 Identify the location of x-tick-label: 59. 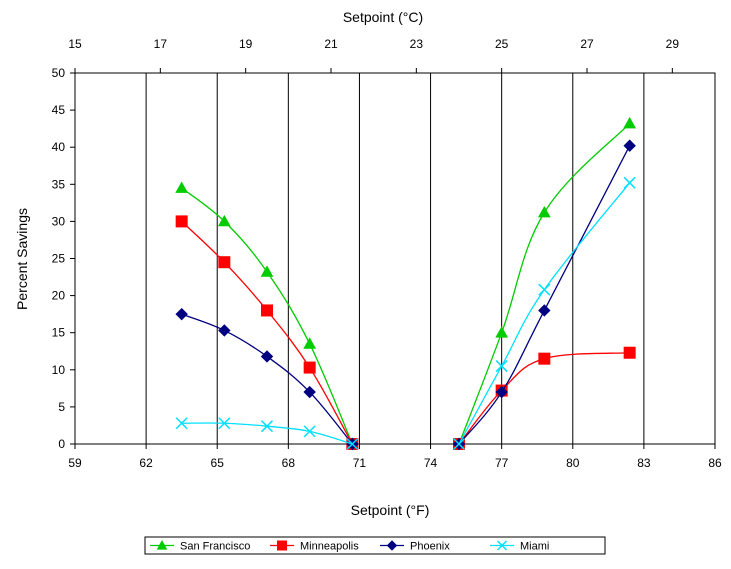
(75, 463).